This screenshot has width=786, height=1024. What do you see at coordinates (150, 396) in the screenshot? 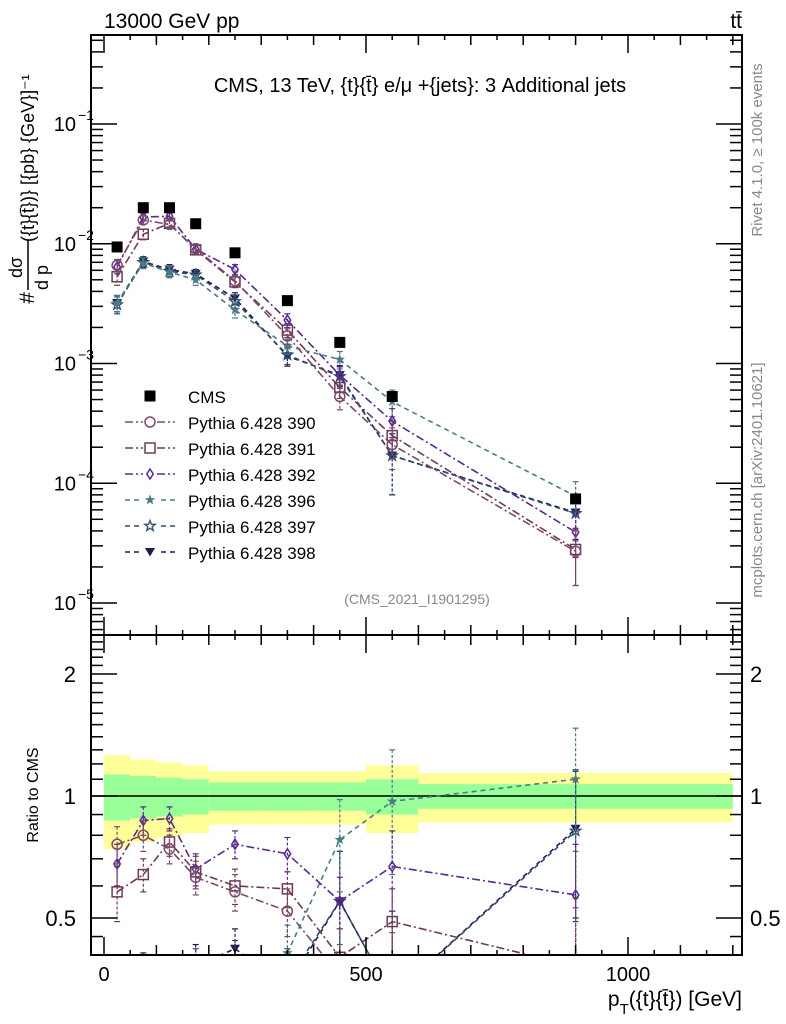
I see `legend-marker-cms` at bounding box center [150, 396].